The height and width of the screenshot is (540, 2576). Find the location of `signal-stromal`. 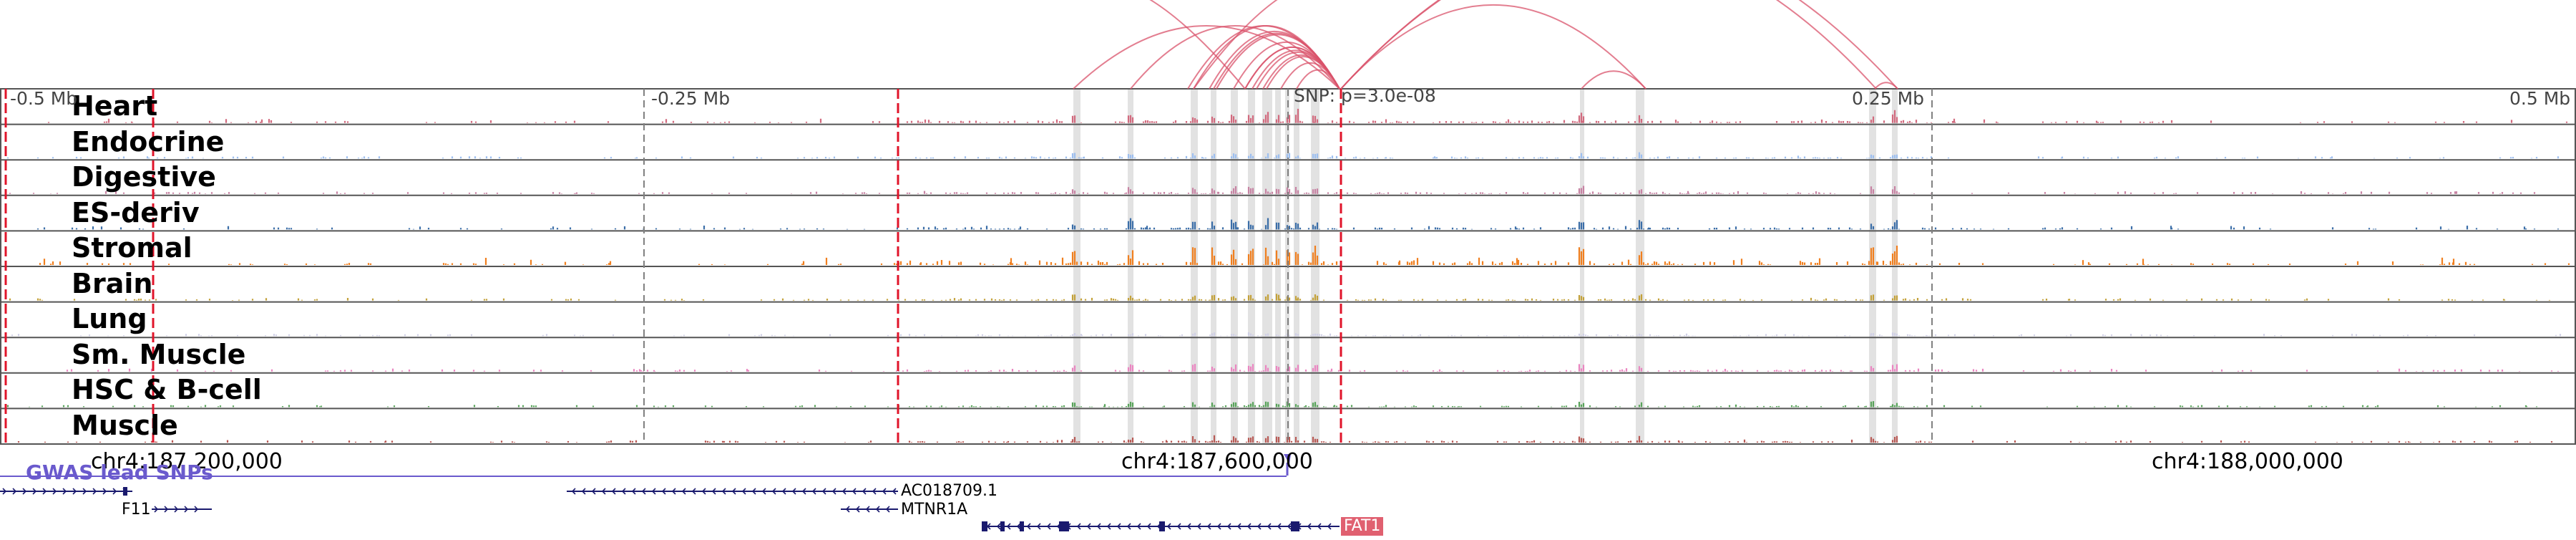

signal-stromal is located at coordinates (1304, 255).